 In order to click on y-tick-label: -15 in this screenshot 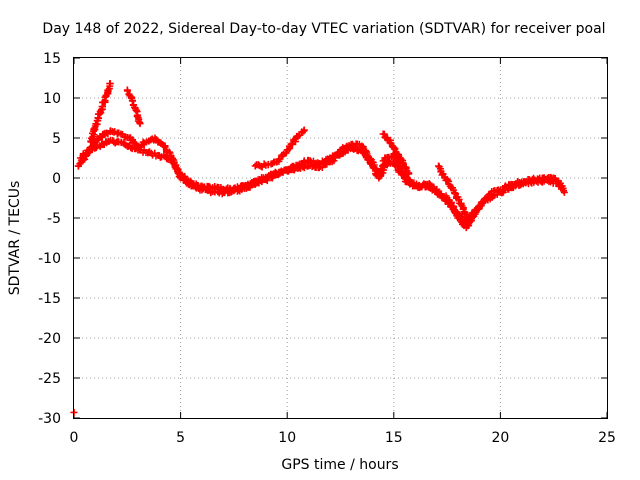, I will do `click(49, 299)`.